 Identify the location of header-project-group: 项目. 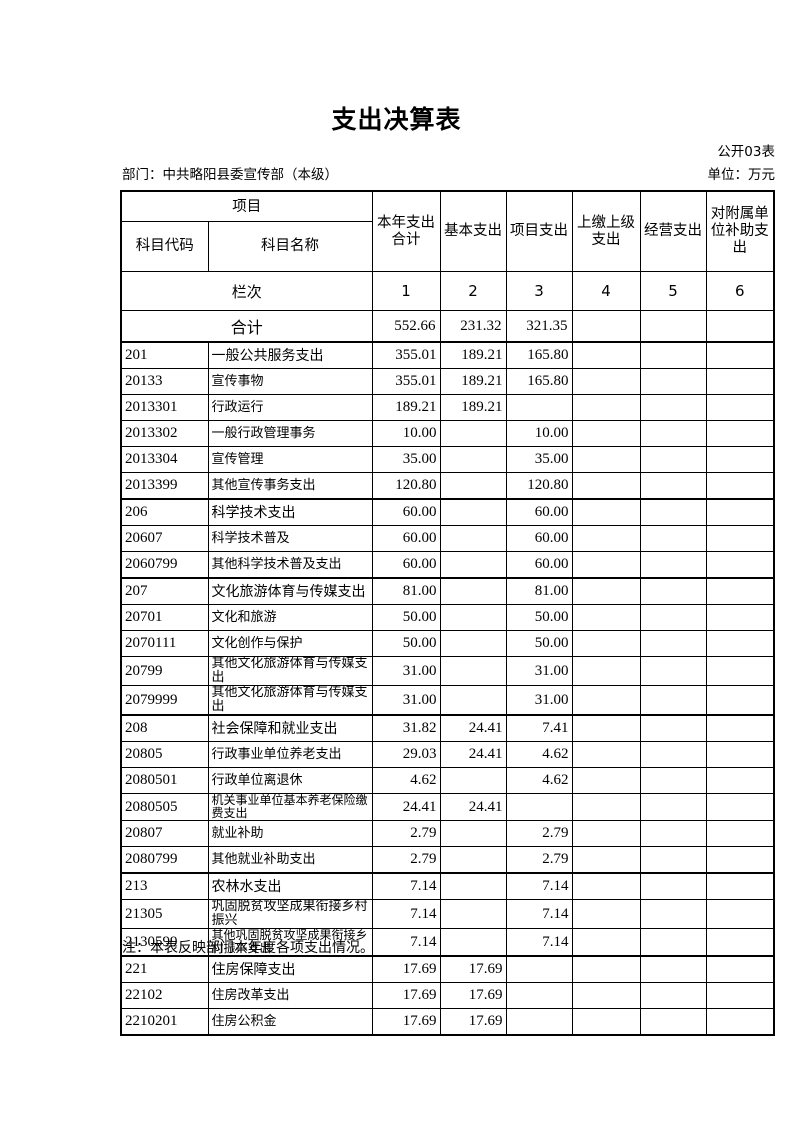
(246, 206).